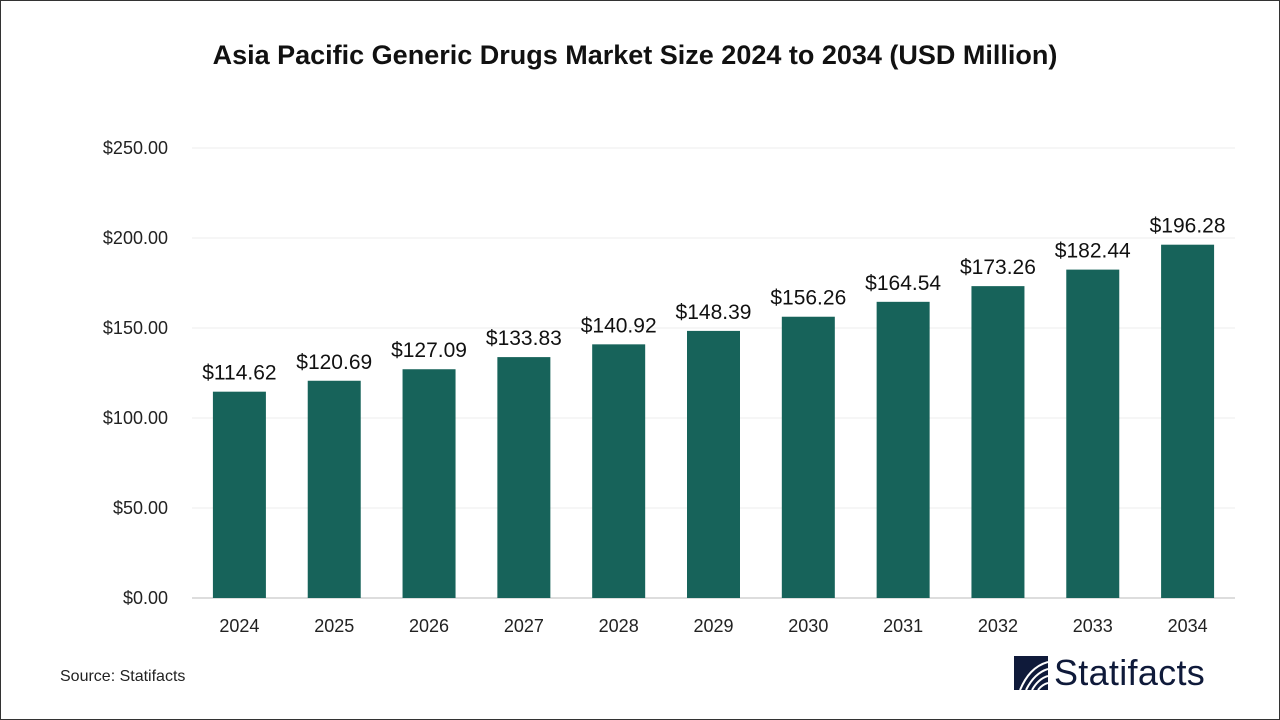 The height and width of the screenshot is (720, 1280). I want to click on data-label: $140.92, so click(619, 325).